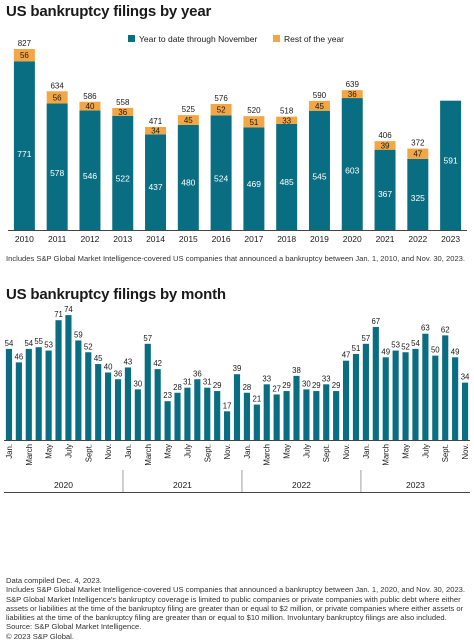 The width and height of the screenshot is (474, 641). Describe the element at coordinates (58, 314) in the screenshot. I see `data-label-month: 71` at that location.